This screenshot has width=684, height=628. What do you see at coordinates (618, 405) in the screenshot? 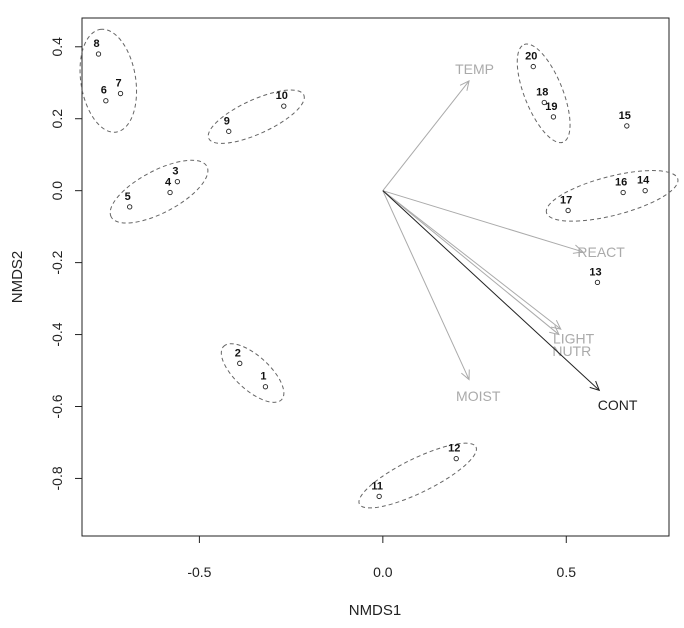
I see `vector-label: CONT` at bounding box center [618, 405].